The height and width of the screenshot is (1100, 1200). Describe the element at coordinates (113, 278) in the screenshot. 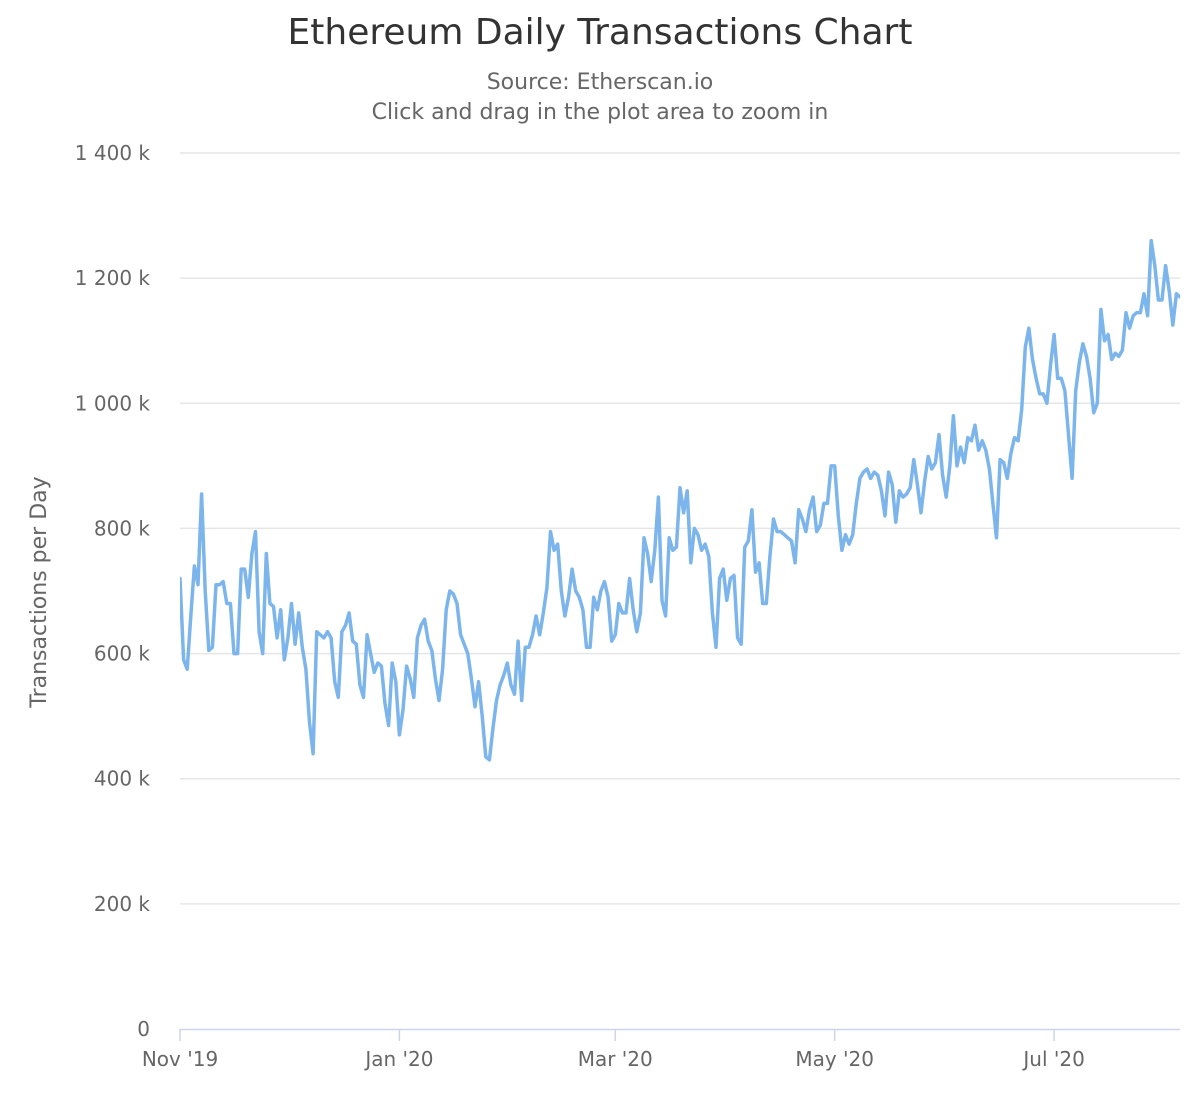

I see `y-tick-label: 1 200 k` at that location.